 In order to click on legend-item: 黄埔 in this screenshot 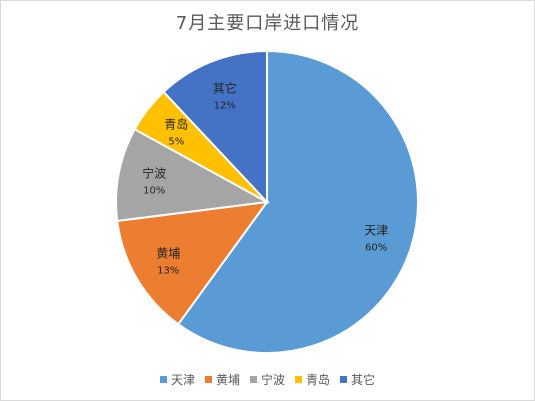, I will do `click(222, 379)`.